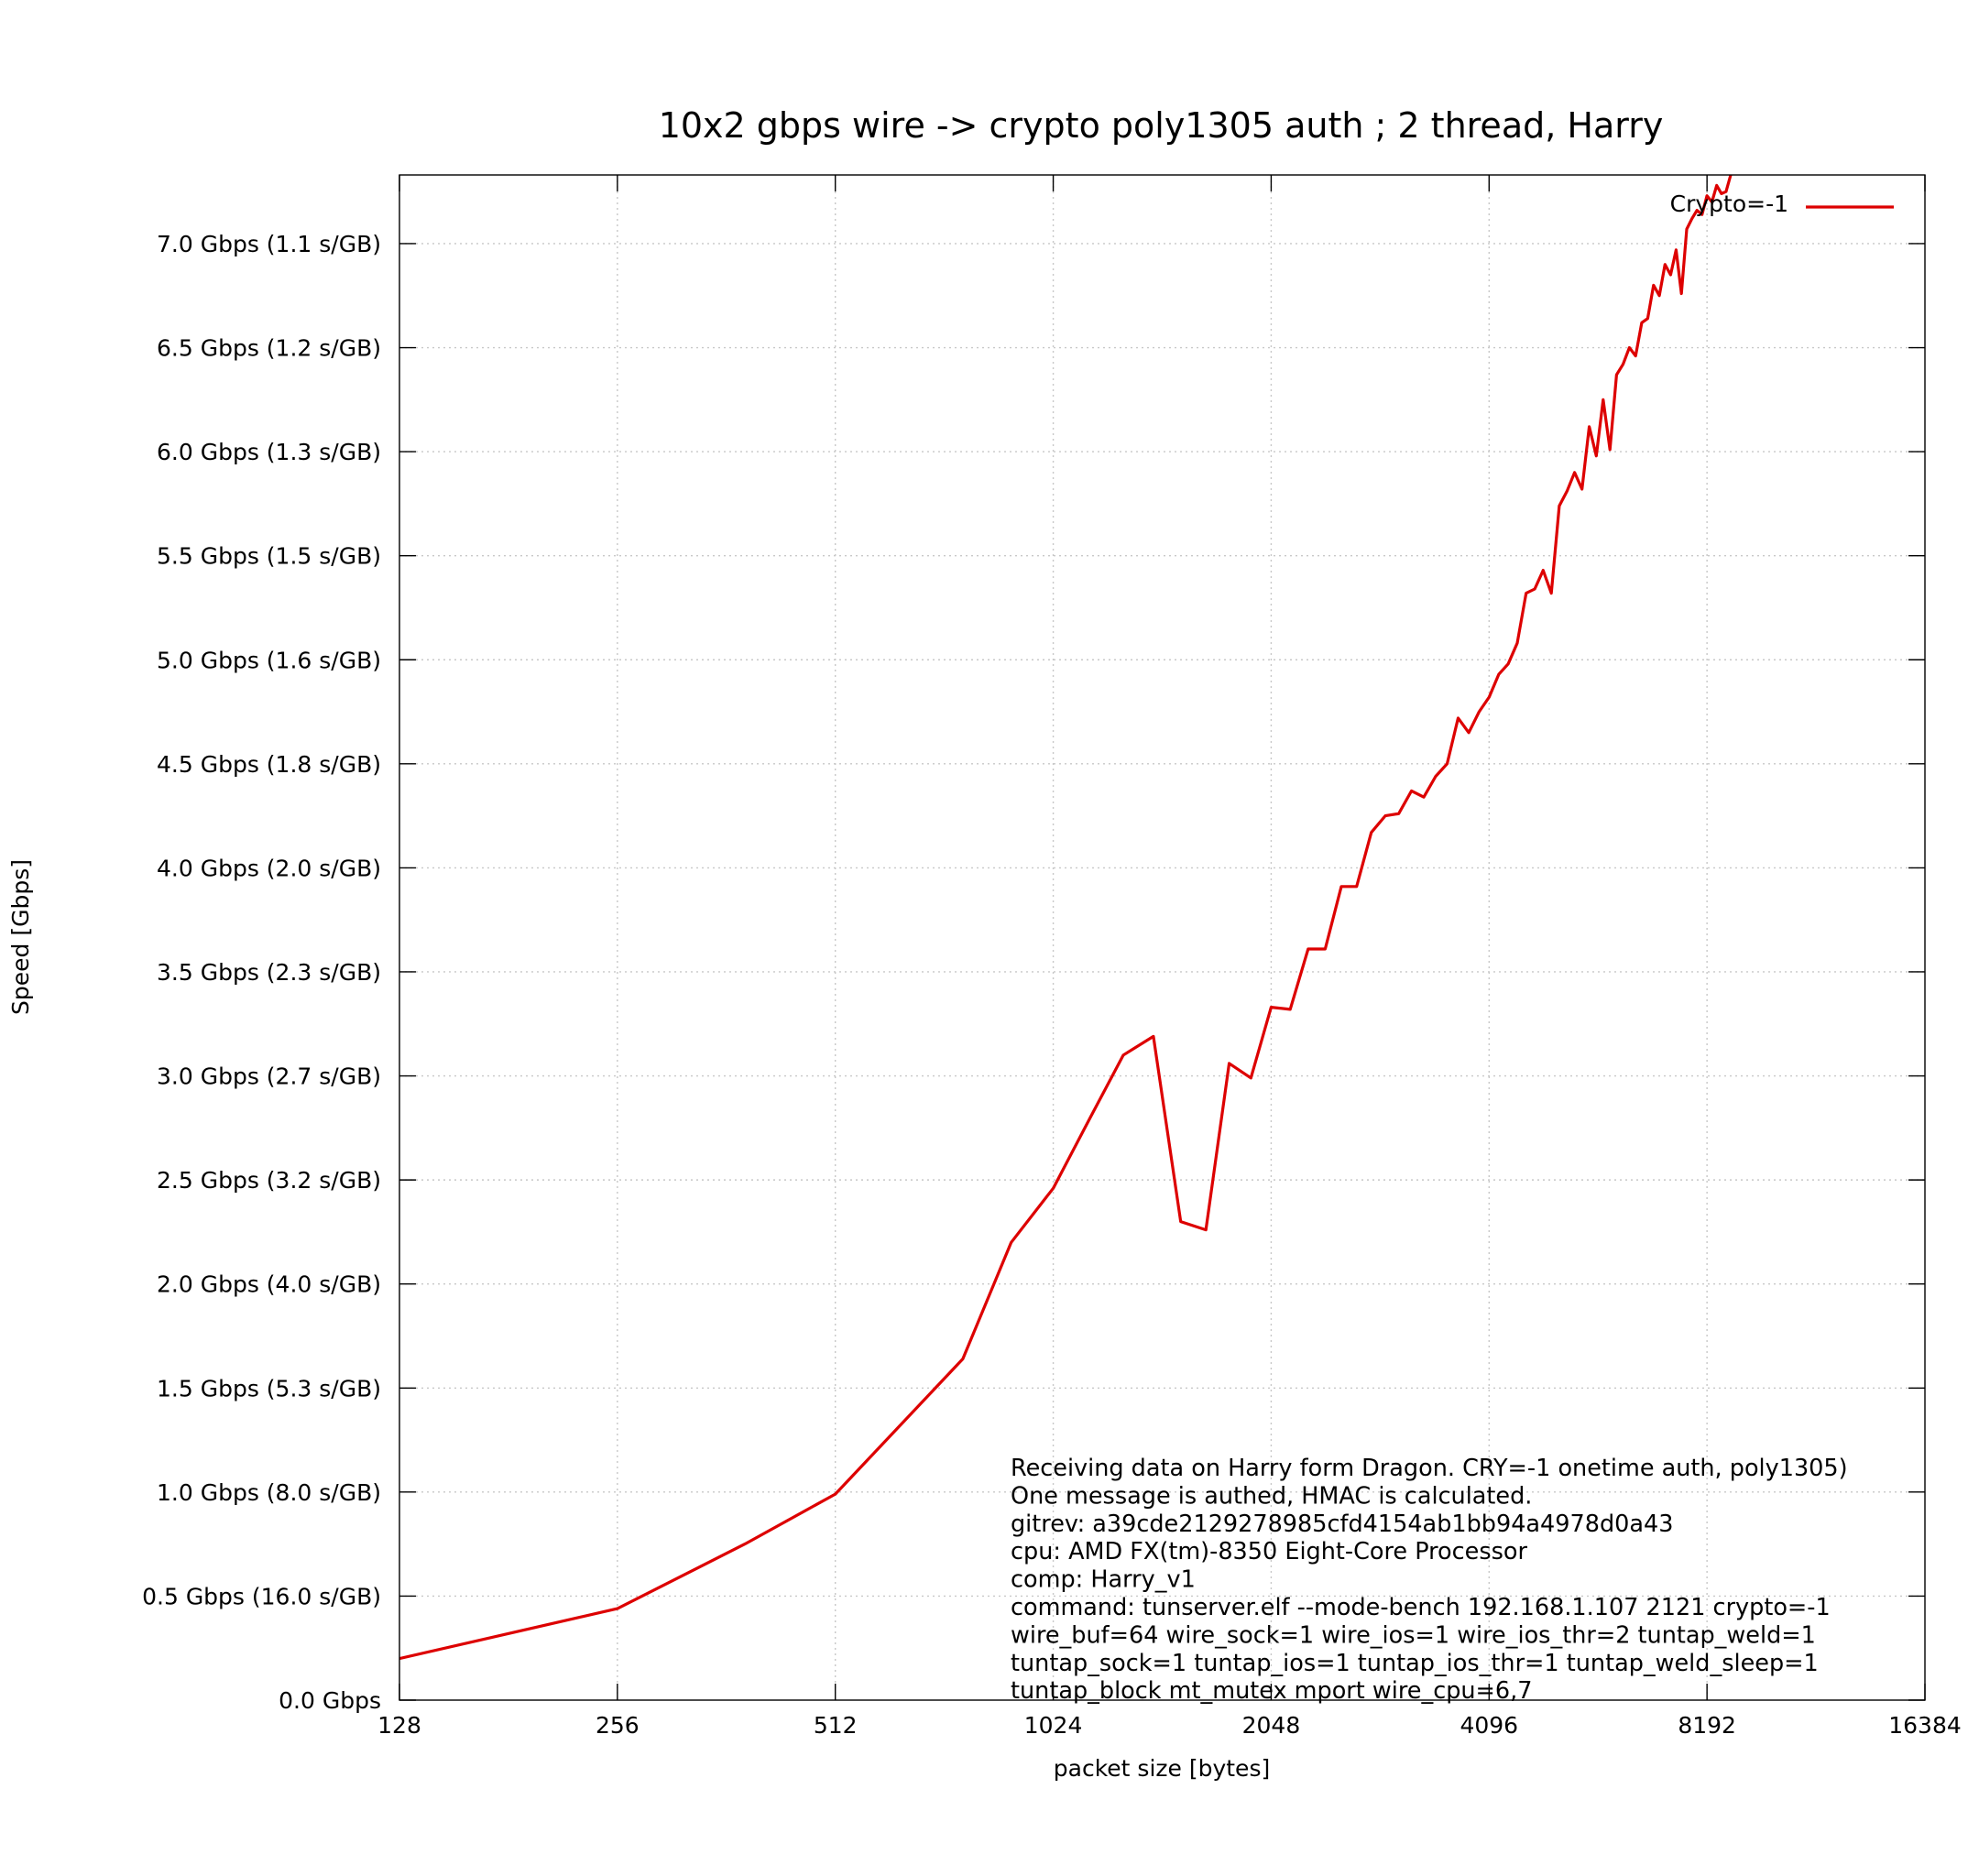 This screenshot has height=1876, width=1968. Describe the element at coordinates (269, 1284) in the screenshot. I see `y-tick-label: 2.0 Gbps (4.0 s/GB)` at that location.